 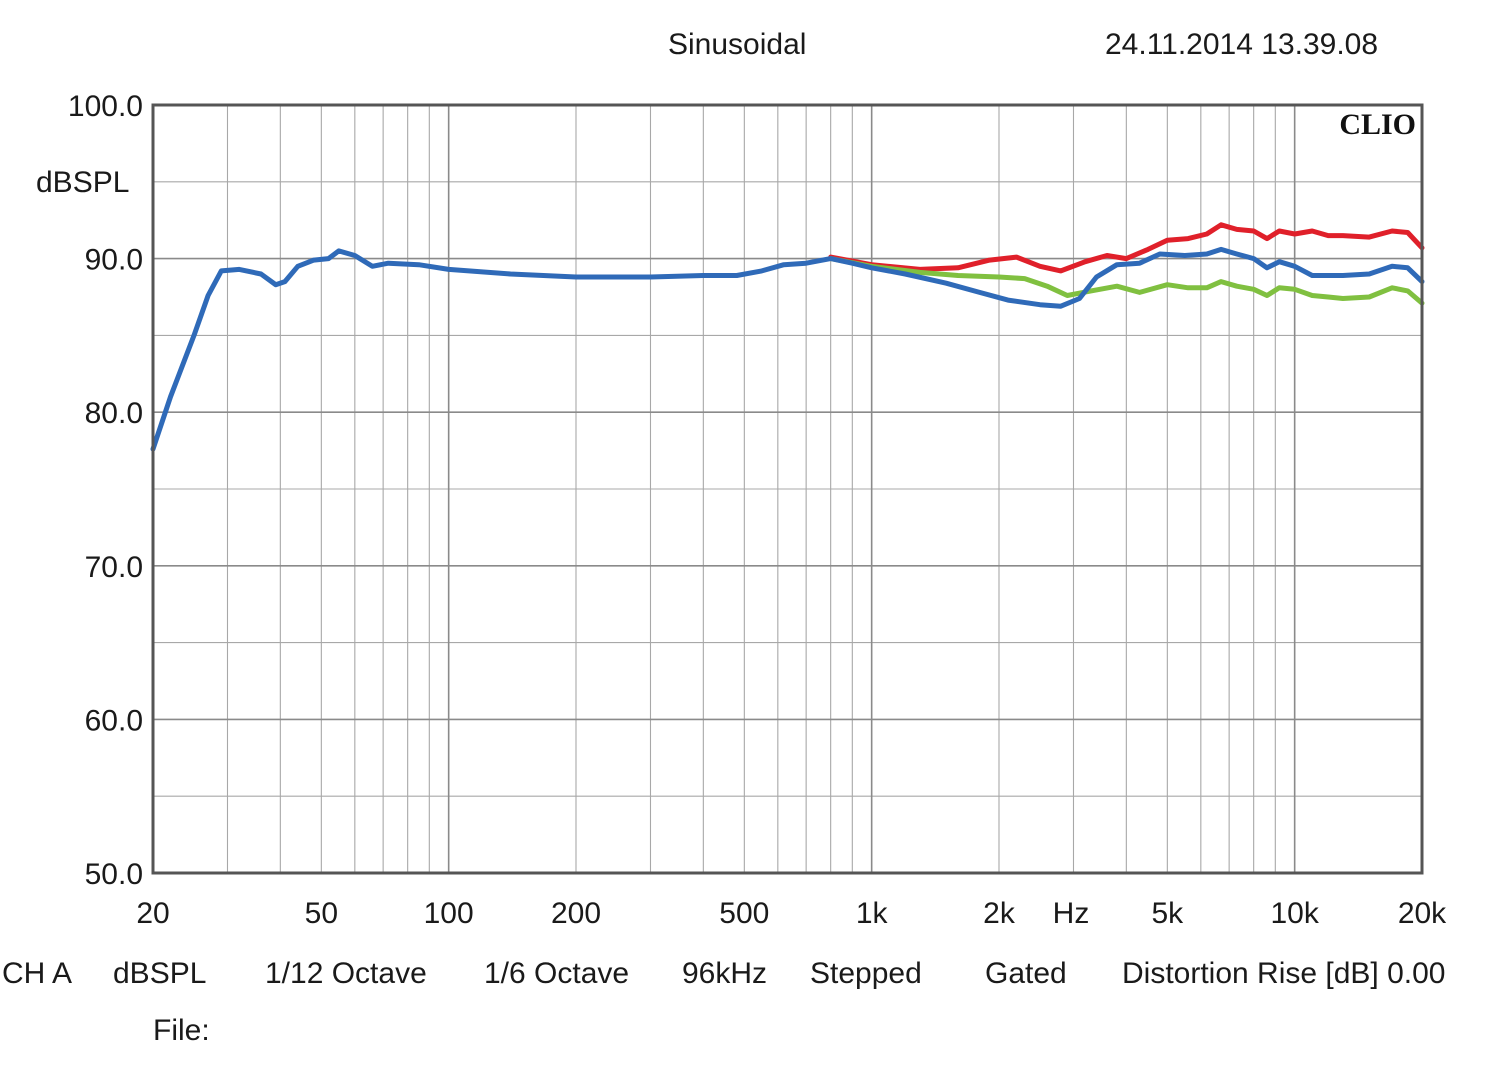 I want to click on x-tick-label: 200, so click(x=576, y=913).